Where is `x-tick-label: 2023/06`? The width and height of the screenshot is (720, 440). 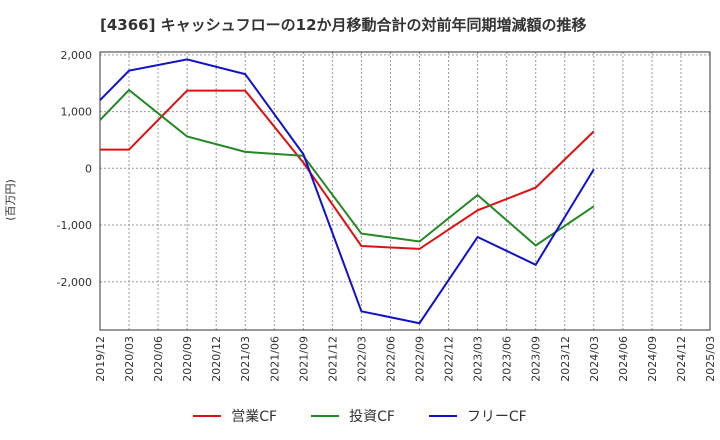
x-tick-label: 2023/06 is located at coordinates (507, 359).